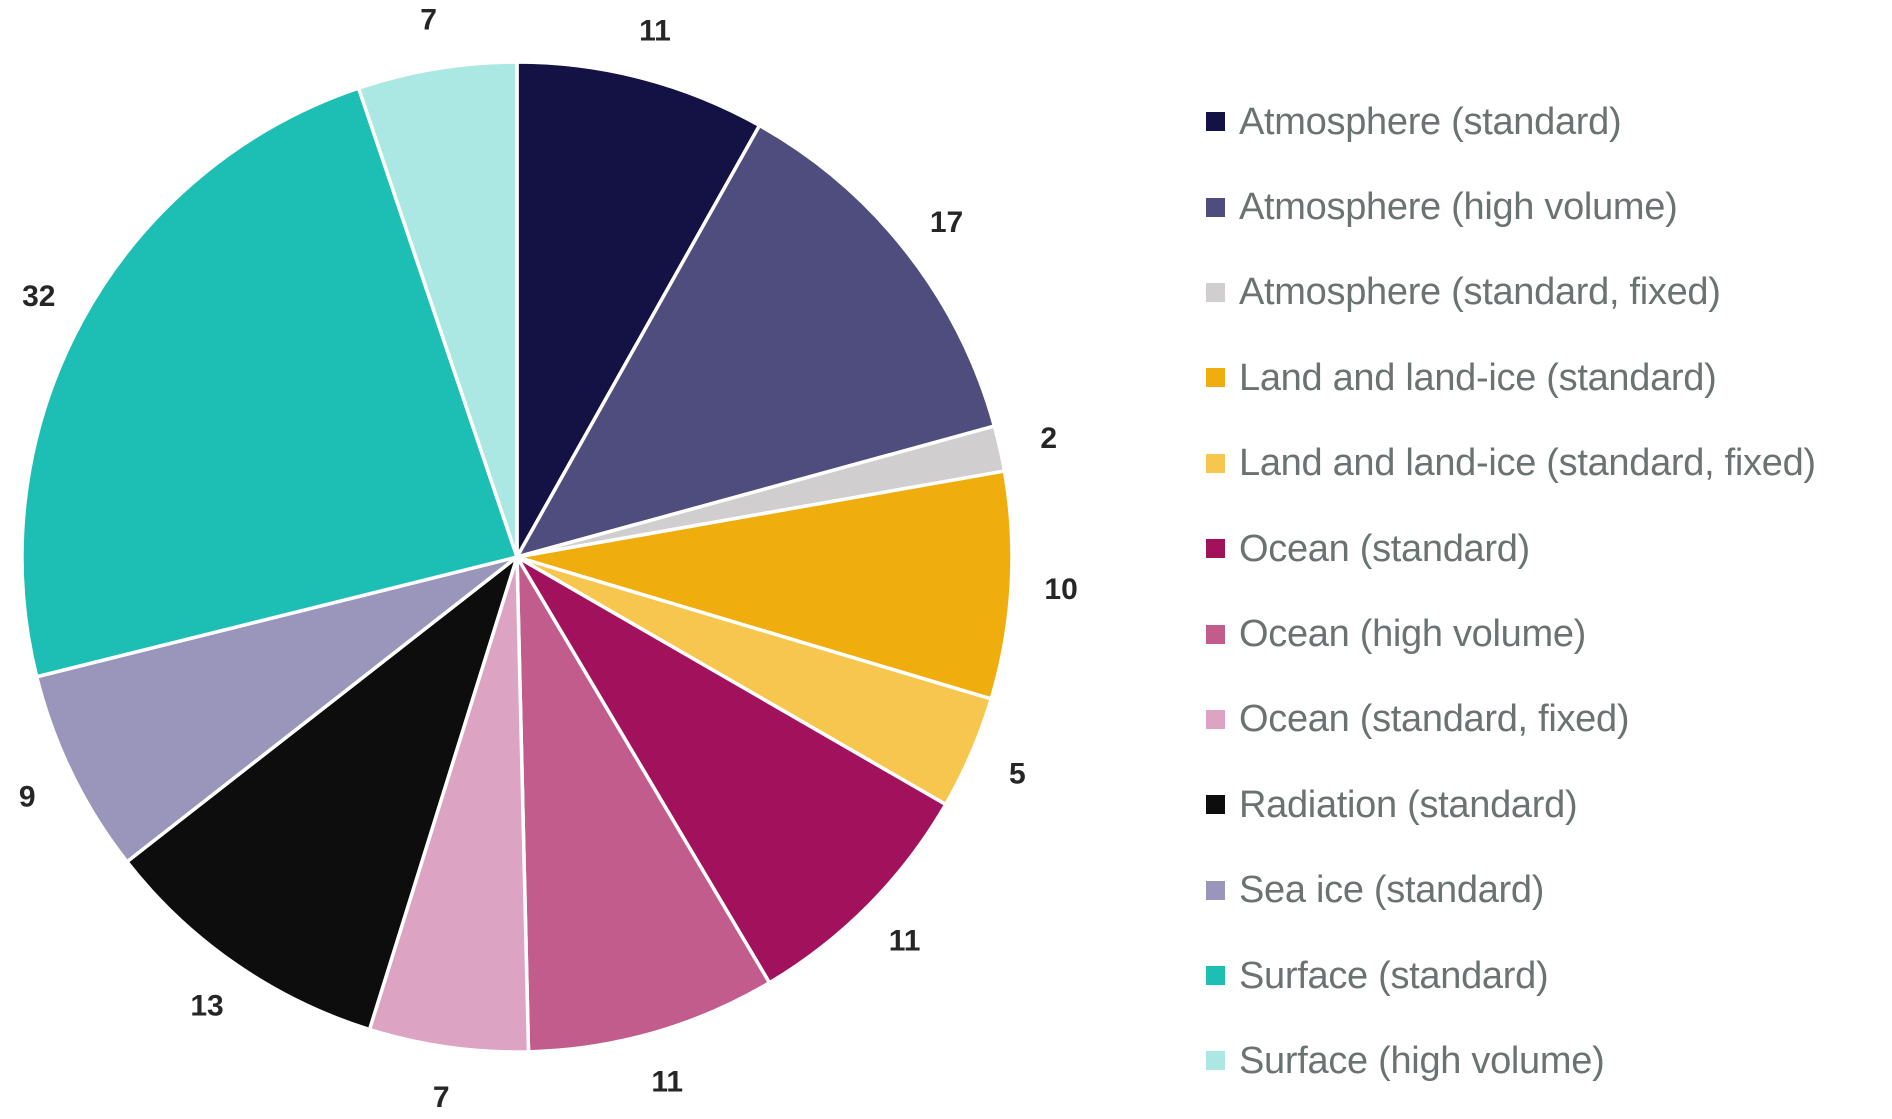 Image resolution: width=1892 pixels, height=1119 pixels. I want to click on data-label-surface-high-volume: 7, so click(428, 20).